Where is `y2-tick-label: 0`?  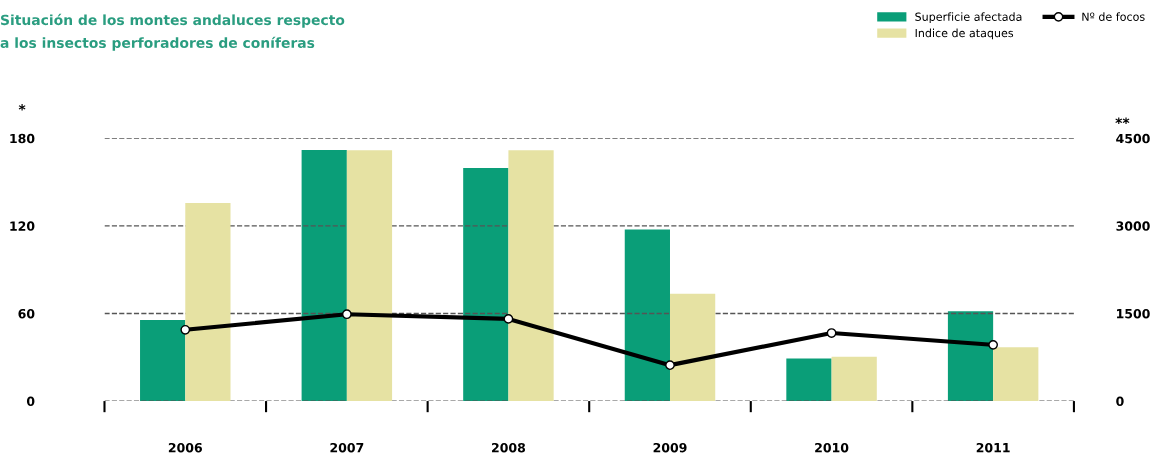
y2-tick-label: 0 is located at coordinates (1120, 401).